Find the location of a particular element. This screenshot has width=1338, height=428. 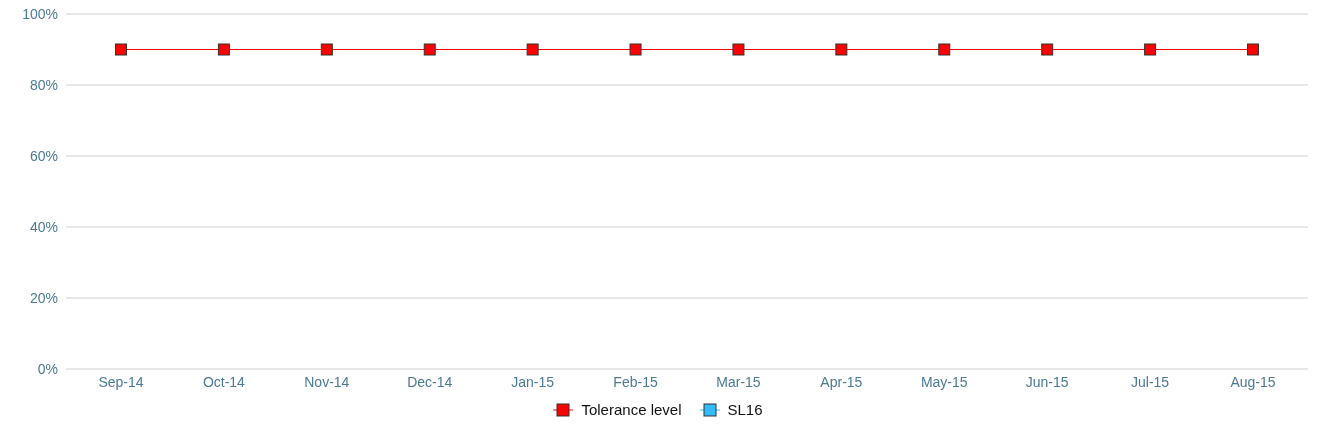

y-tick-label: 0% is located at coordinates (47, 368).